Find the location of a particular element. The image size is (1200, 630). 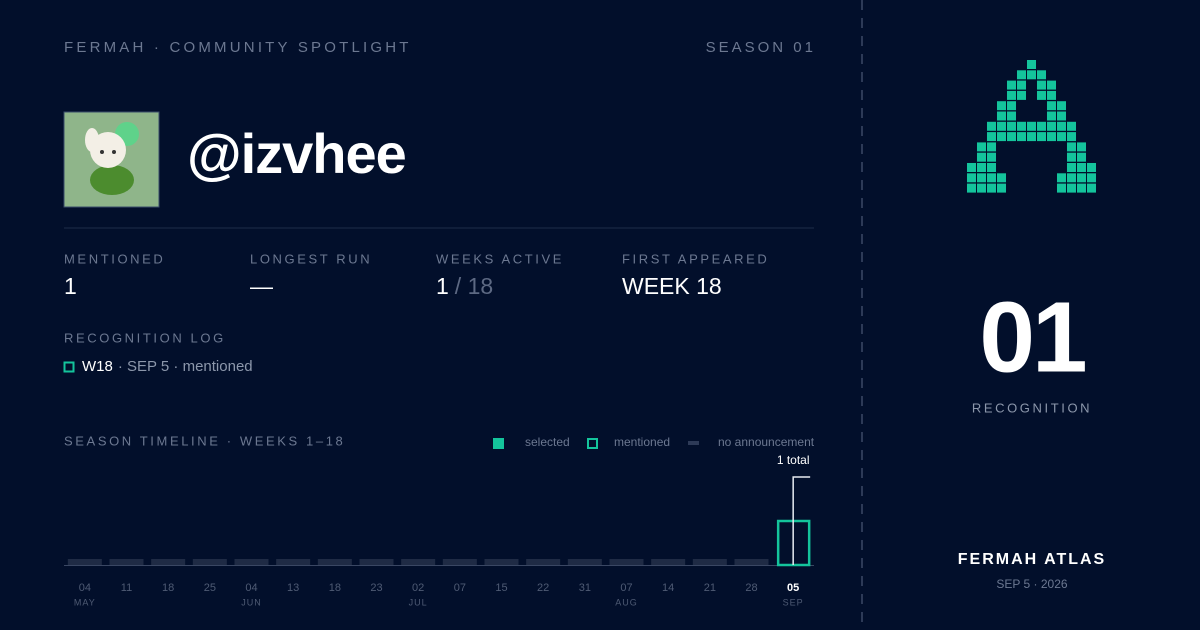

stat-value-main: — is located at coordinates (261, 286).